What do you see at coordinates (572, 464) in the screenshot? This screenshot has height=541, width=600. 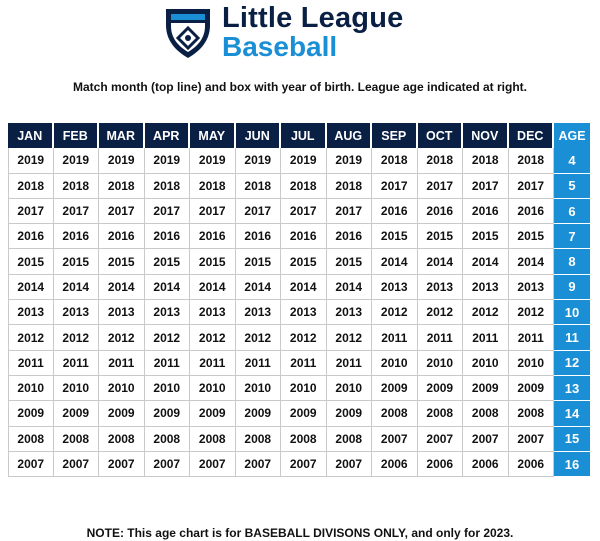 I see `league-age-cell: 16` at bounding box center [572, 464].